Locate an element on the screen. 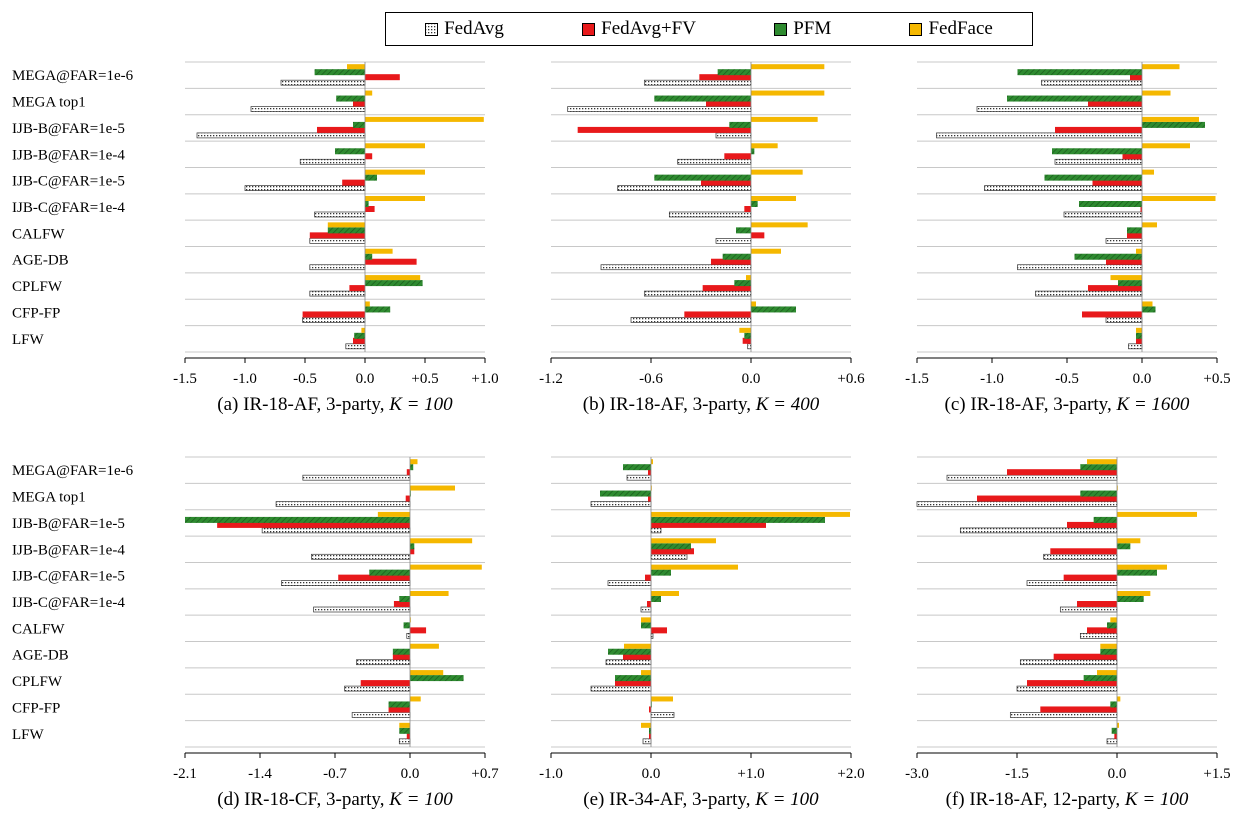 Image resolution: width=1236 pixels, height=817 pixels. chart-caption: (e) IR-34-AF, 3-party, K = 100 is located at coordinates (701, 799).